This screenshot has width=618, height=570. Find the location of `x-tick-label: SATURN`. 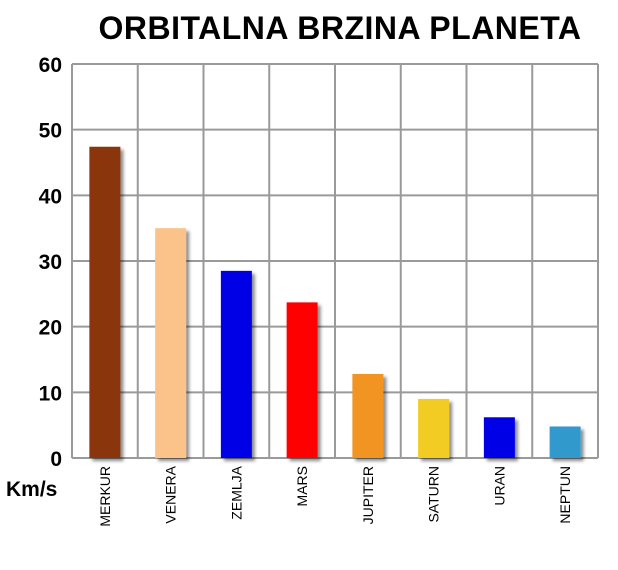

x-tick-label: SATURN is located at coordinates (434, 494).